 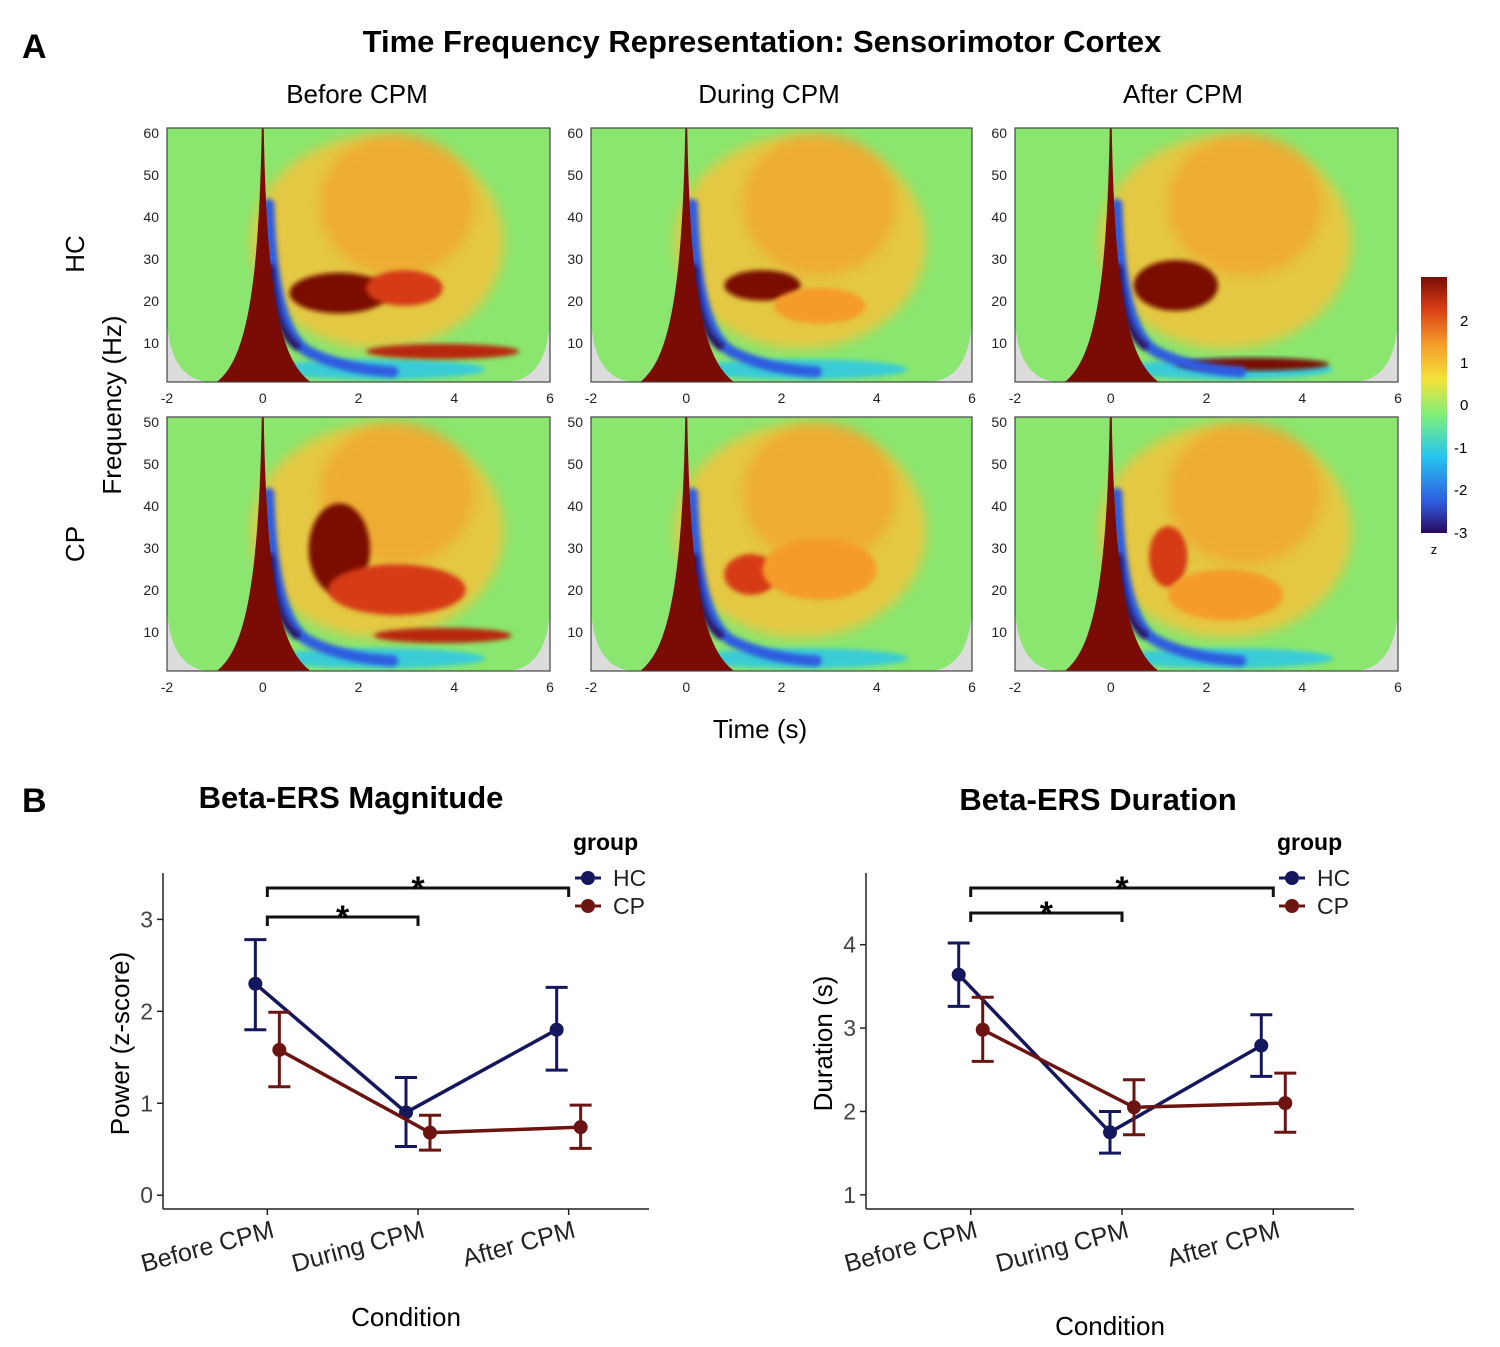 I want to click on colorbar-tick: 1, so click(x=1464, y=363).